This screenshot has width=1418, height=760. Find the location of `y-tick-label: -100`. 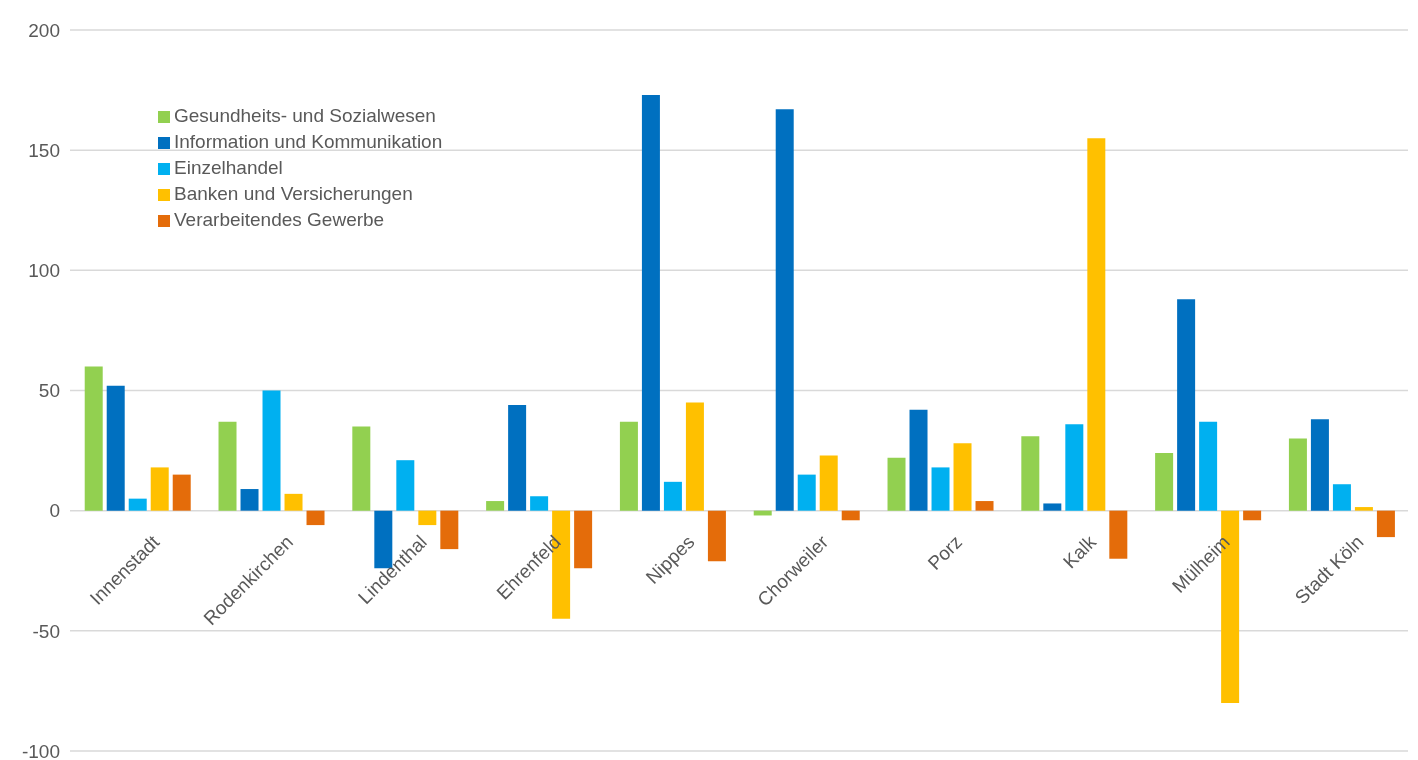

y-tick-label: -100 is located at coordinates (40, 750).